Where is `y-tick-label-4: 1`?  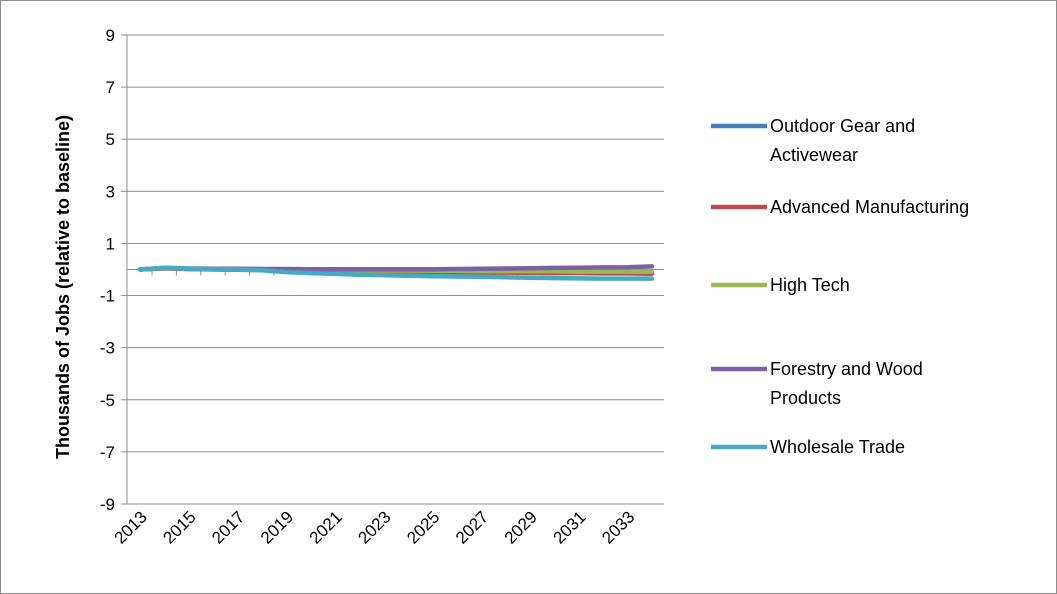
y-tick-label-4: 1 is located at coordinates (110, 243).